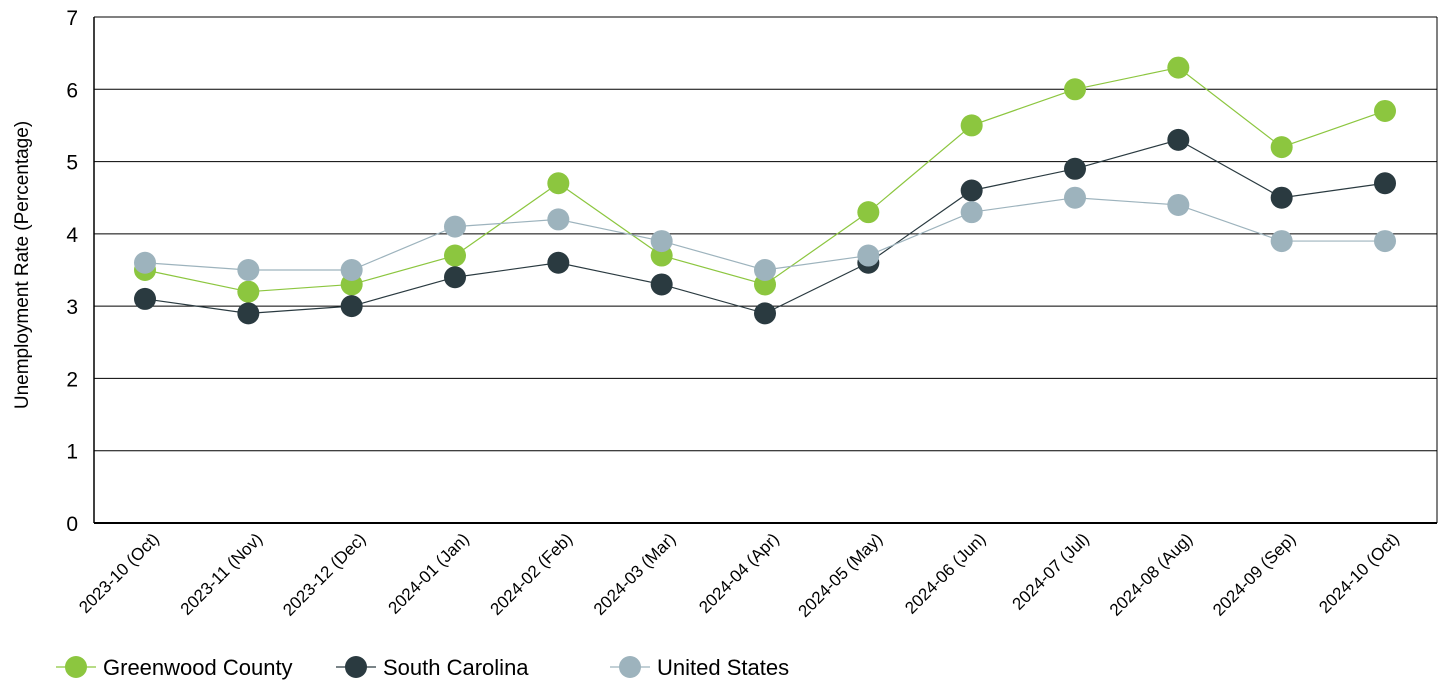 The image size is (1443, 686). What do you see at coordinates (72, 90) in the screenshot?
I see `y-tick-label: 6` at bounding box center [72, 90].